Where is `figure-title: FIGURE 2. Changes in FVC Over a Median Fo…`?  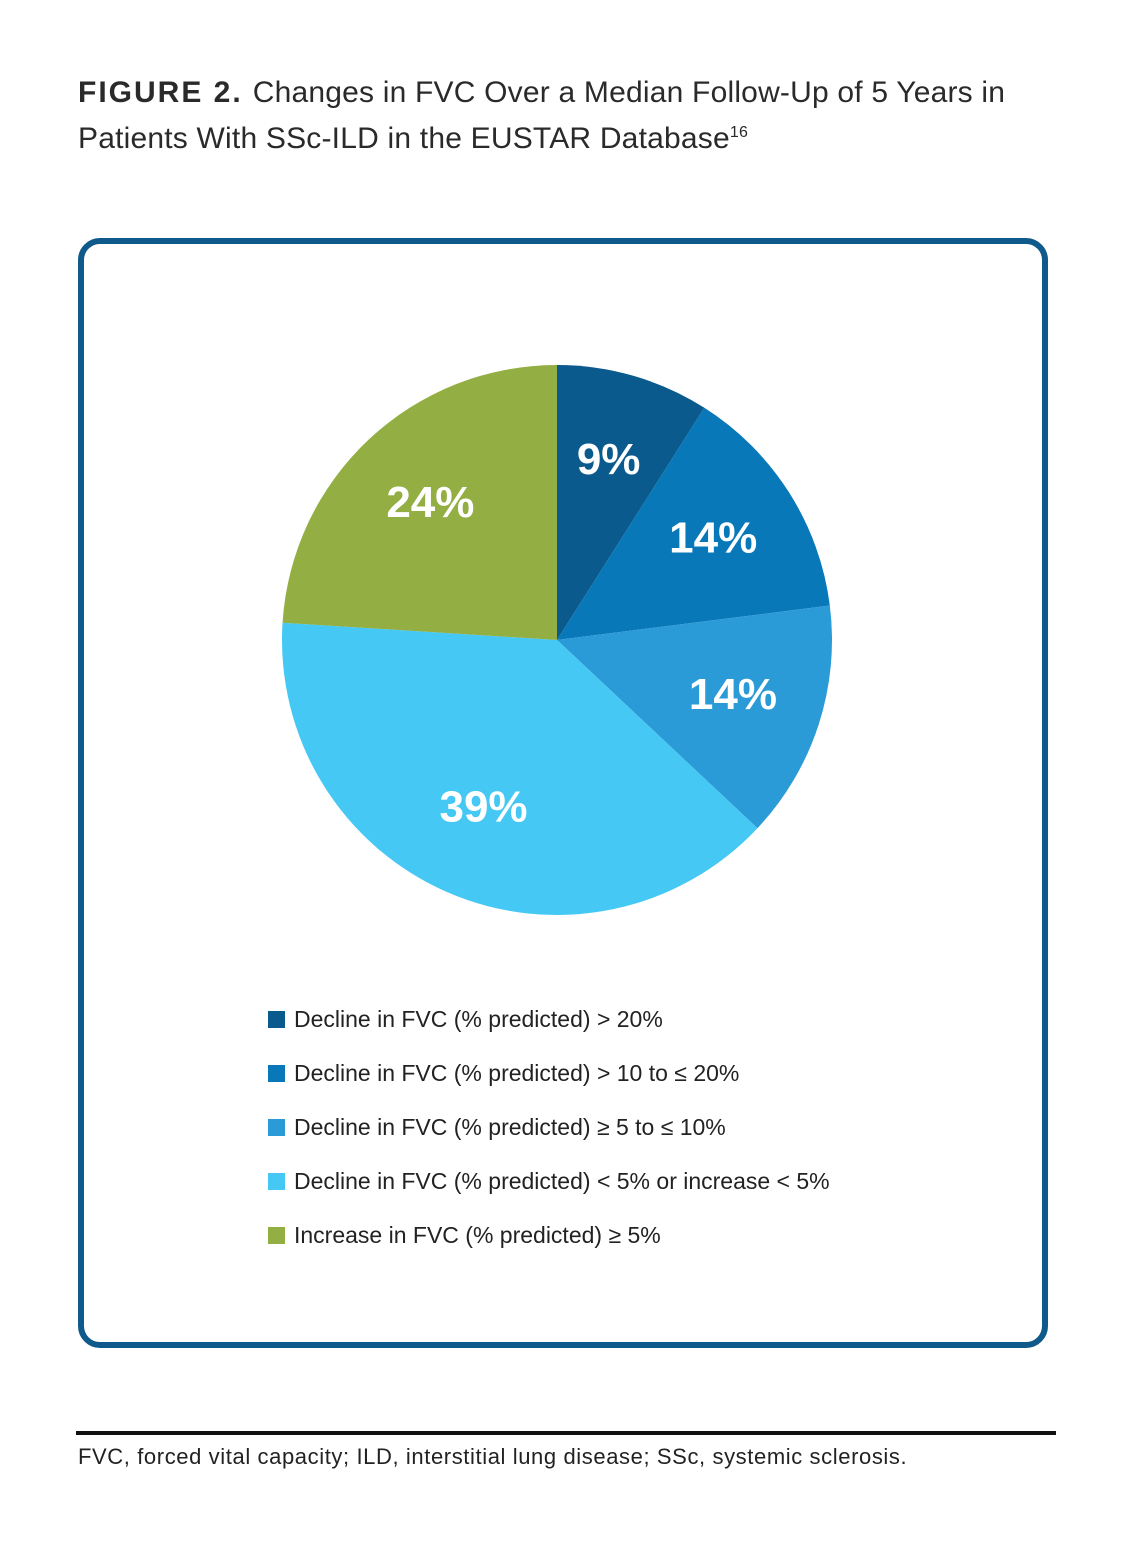 figure-title: FIGURE 2. Changes in FVC Over a Median Fo… is located at coordinates (573, 116).